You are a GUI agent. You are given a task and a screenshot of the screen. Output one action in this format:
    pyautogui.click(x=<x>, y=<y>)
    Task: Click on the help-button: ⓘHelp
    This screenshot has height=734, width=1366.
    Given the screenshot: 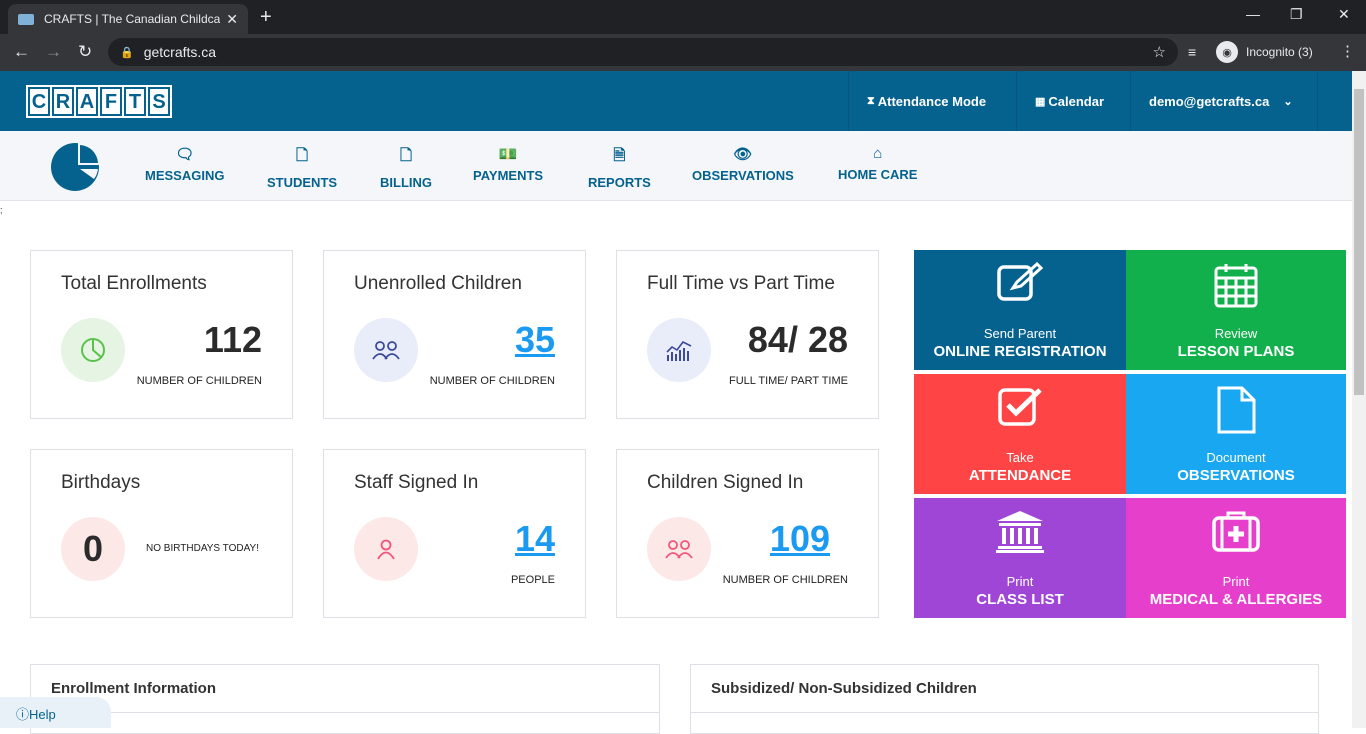 What is the action you would take?
    pyautogui.click(x=55, y=712)
    